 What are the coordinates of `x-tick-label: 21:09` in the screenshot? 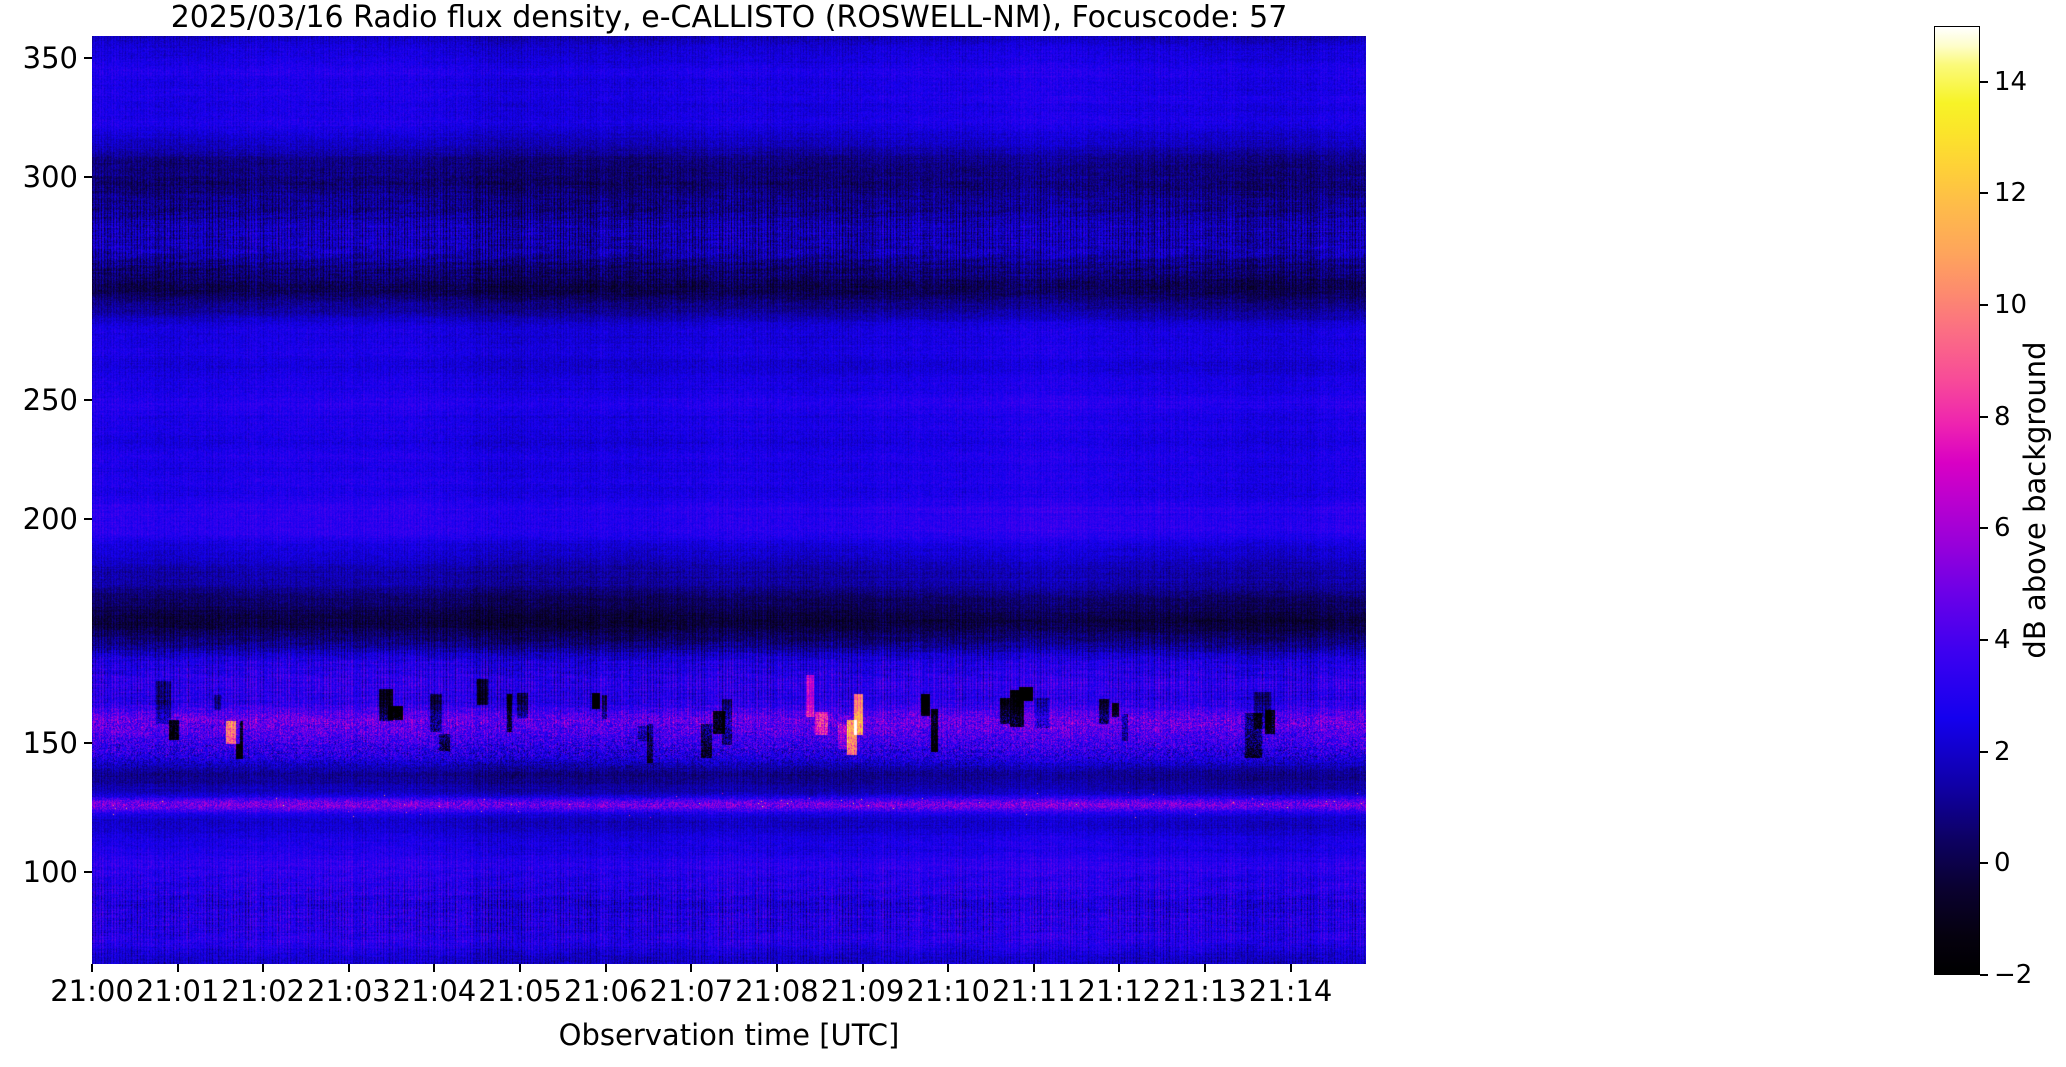 It's located at (862, 991).